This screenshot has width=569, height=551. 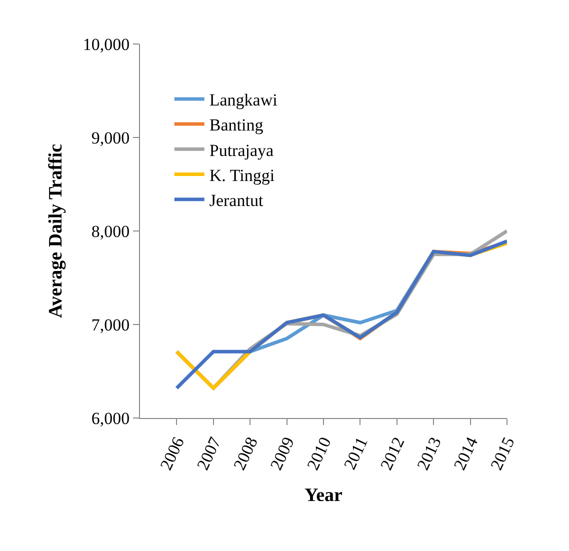 What do you see at coordinates (56, 231) in the screenshot?
I see `y-axis-title: Average Daily Traffic` at bounding box center [56, 231].